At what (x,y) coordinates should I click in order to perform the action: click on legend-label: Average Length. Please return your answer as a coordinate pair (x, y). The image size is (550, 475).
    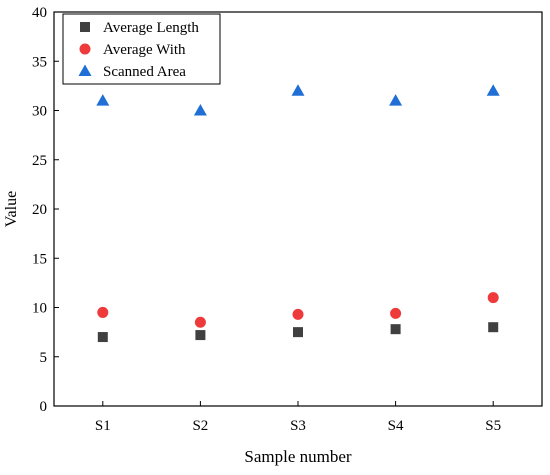
    Looking at the image, I should click on (151, 28).